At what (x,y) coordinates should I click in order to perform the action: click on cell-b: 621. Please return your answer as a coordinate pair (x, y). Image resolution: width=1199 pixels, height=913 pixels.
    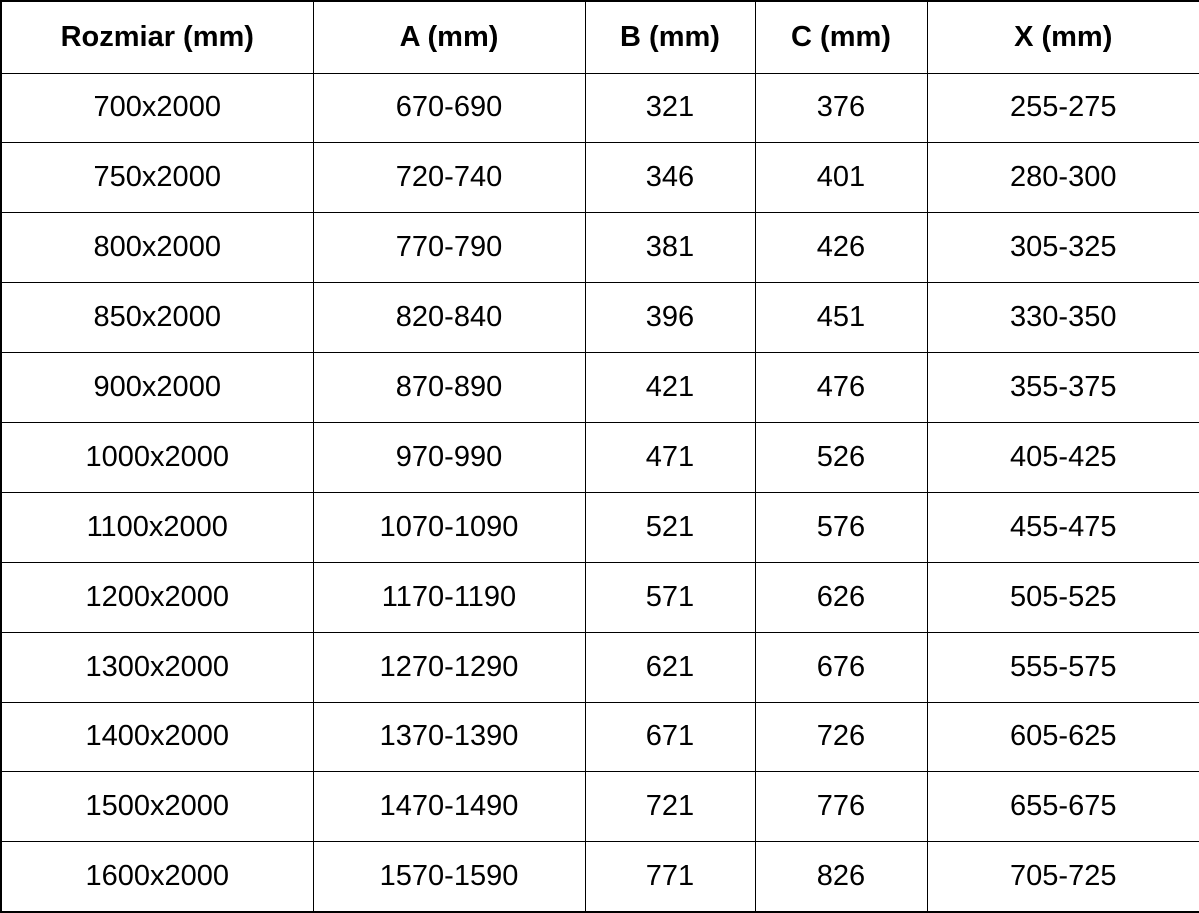
    Looking at the image, I should click on (670, 667).